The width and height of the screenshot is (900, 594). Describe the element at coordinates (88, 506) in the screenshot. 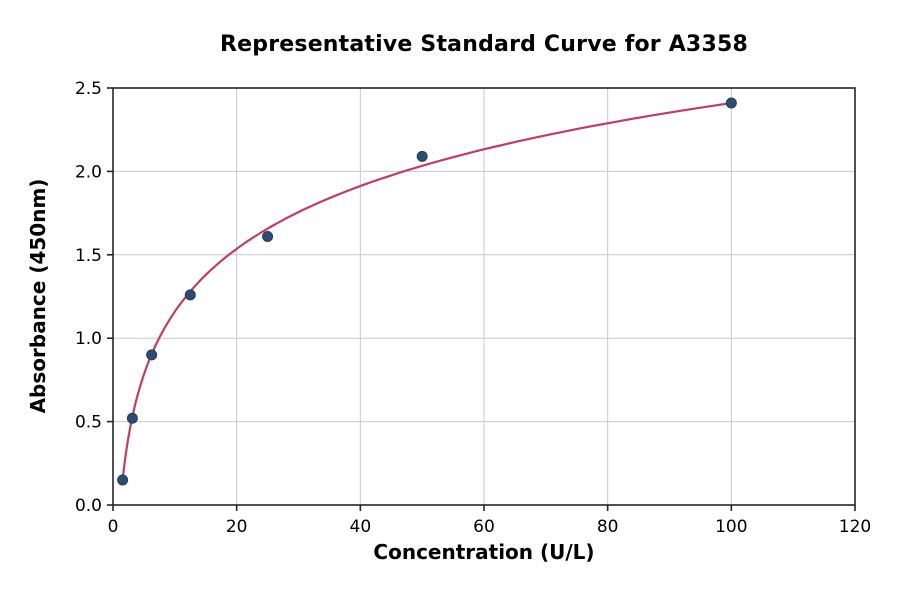

I see `y-tick-label: 0.0` at that location.